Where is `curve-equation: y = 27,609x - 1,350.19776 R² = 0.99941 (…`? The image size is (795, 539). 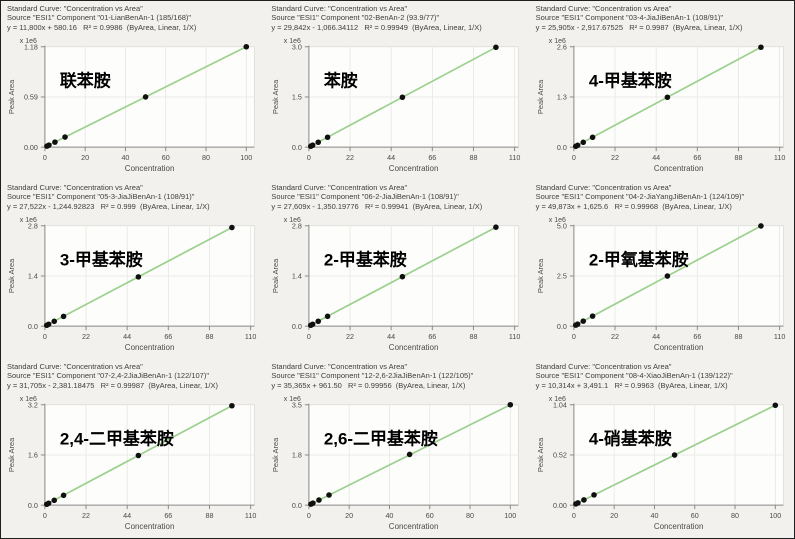 curve-equation: y = 27,609x - 1,350.19776 R² = 0.99941 (… is located at coordinates (377, 206).